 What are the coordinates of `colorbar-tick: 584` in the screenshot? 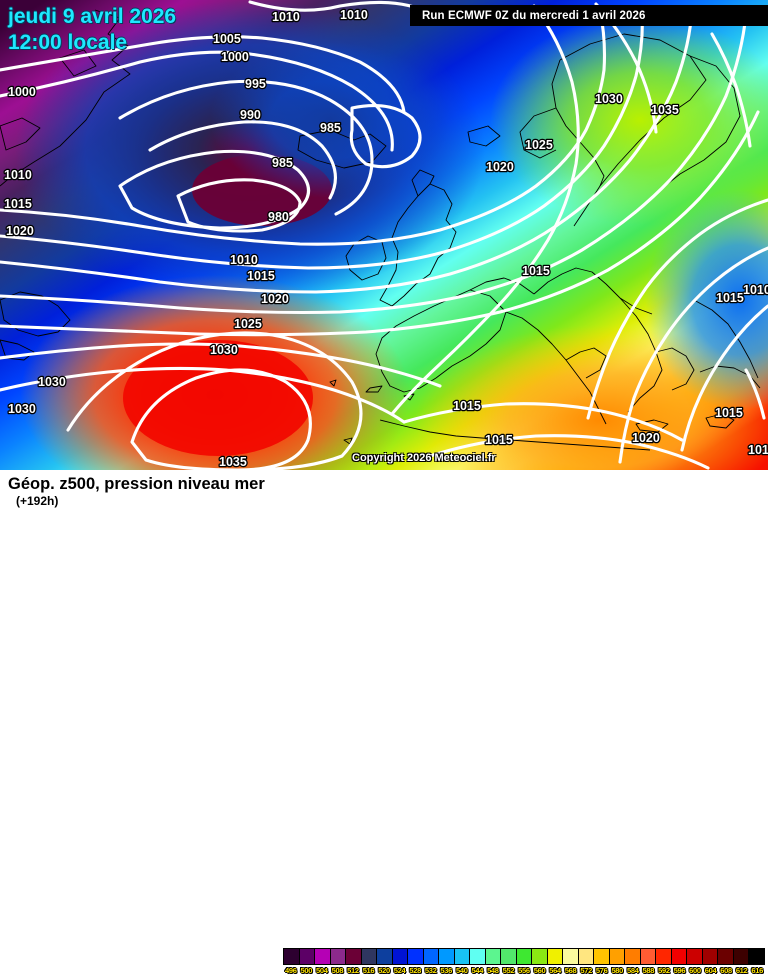 It's located at (632, 970).